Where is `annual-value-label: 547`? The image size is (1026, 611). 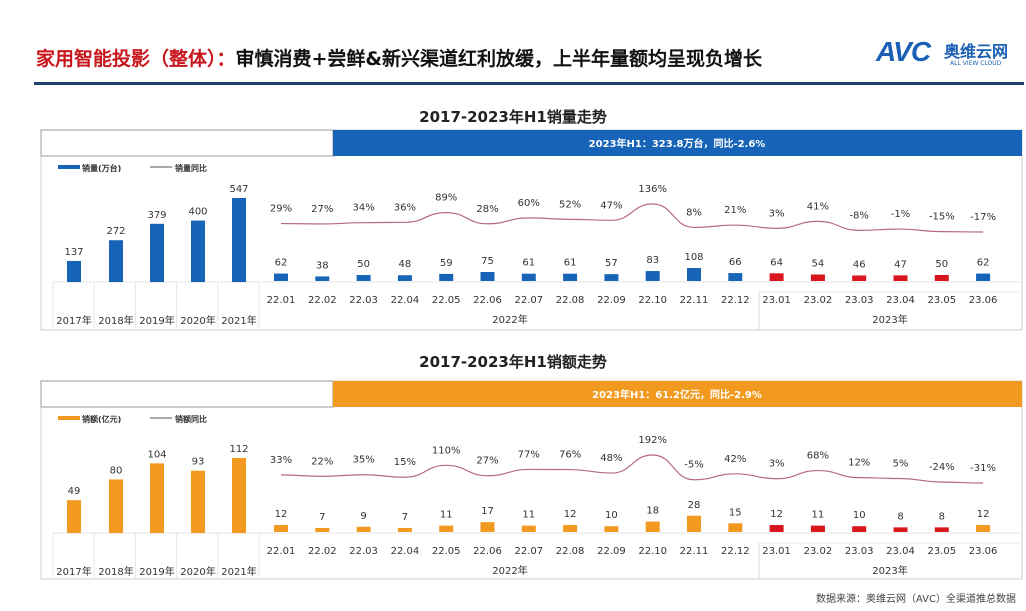 annual-value-label: 547 is located at coordinates (238, 189).